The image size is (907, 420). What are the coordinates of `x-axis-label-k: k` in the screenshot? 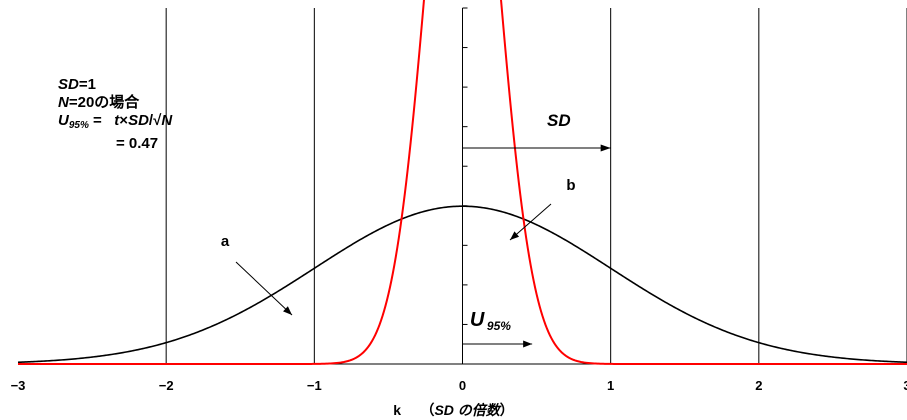 It's located at (397, 410).